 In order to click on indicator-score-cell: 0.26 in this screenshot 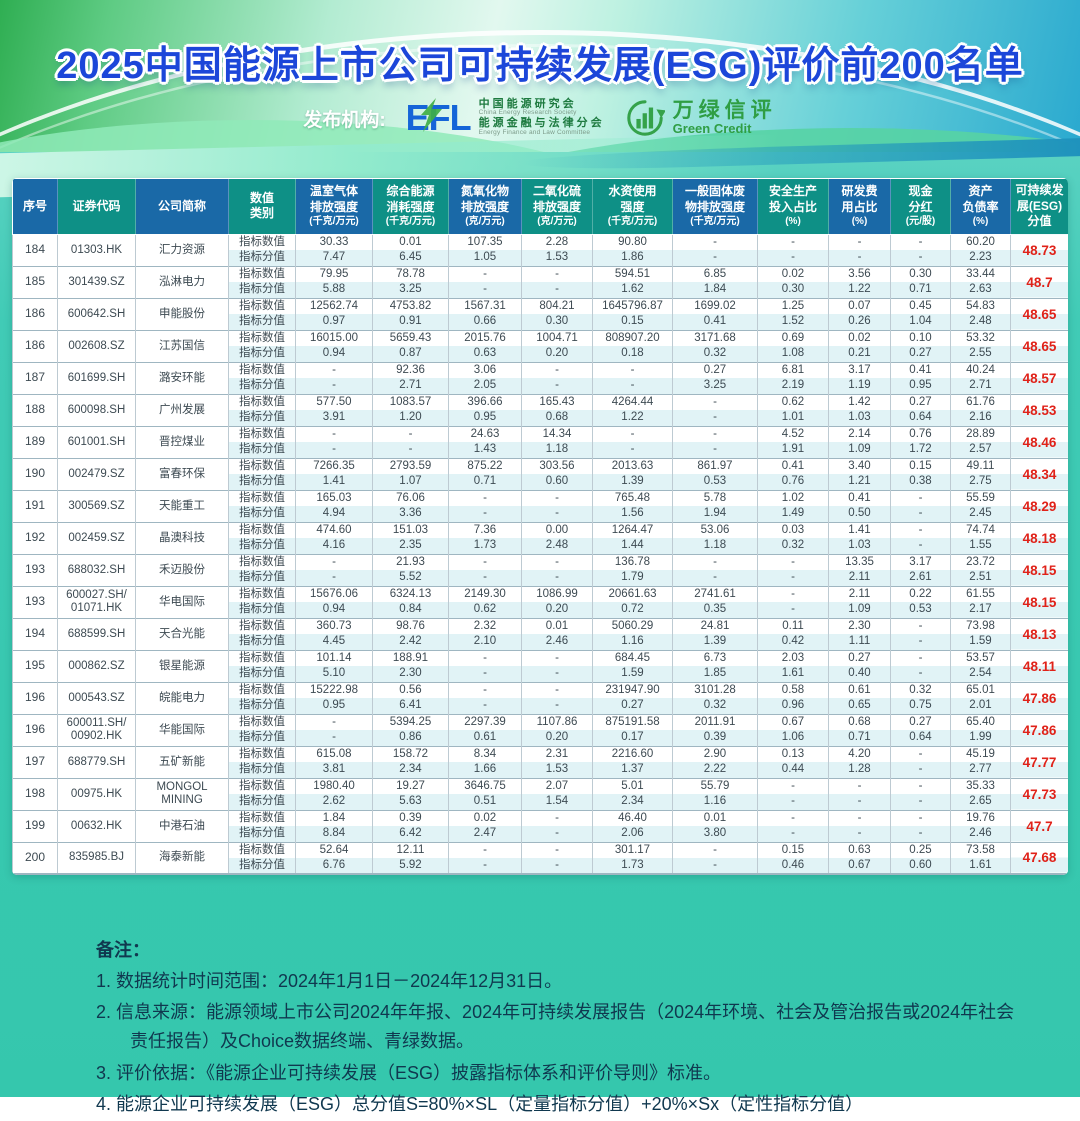, I will do `click(859, 322)`.